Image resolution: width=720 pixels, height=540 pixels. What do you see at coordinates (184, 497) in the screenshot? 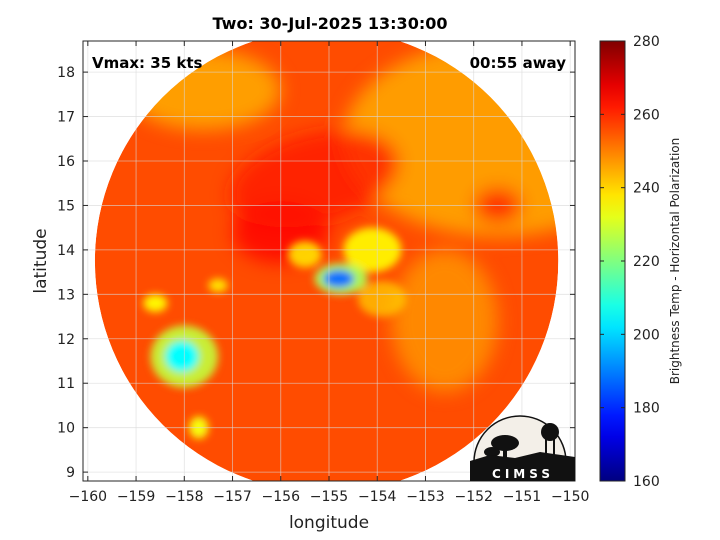
I see `x-tick-label: −158` at bounding box center [184, 497].